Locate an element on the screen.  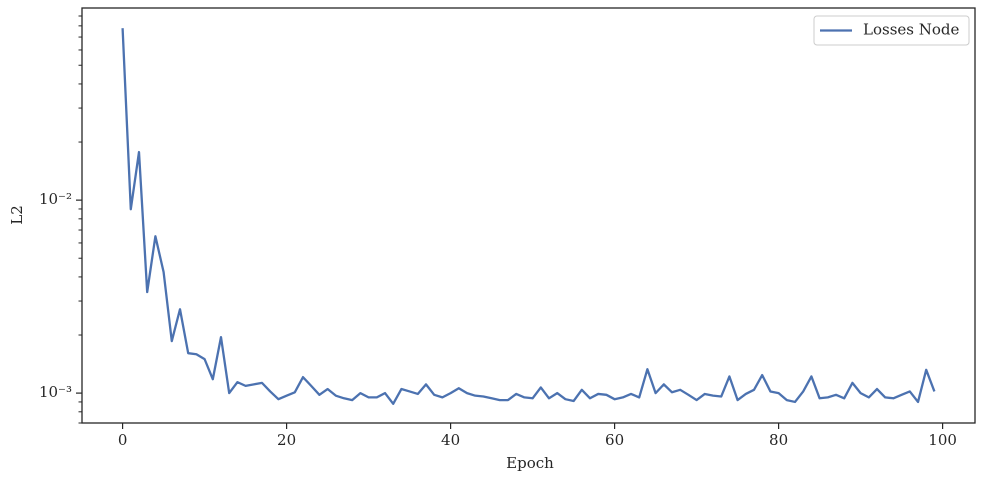
y-axis-label: L2 is located at coordinates (17, 215).